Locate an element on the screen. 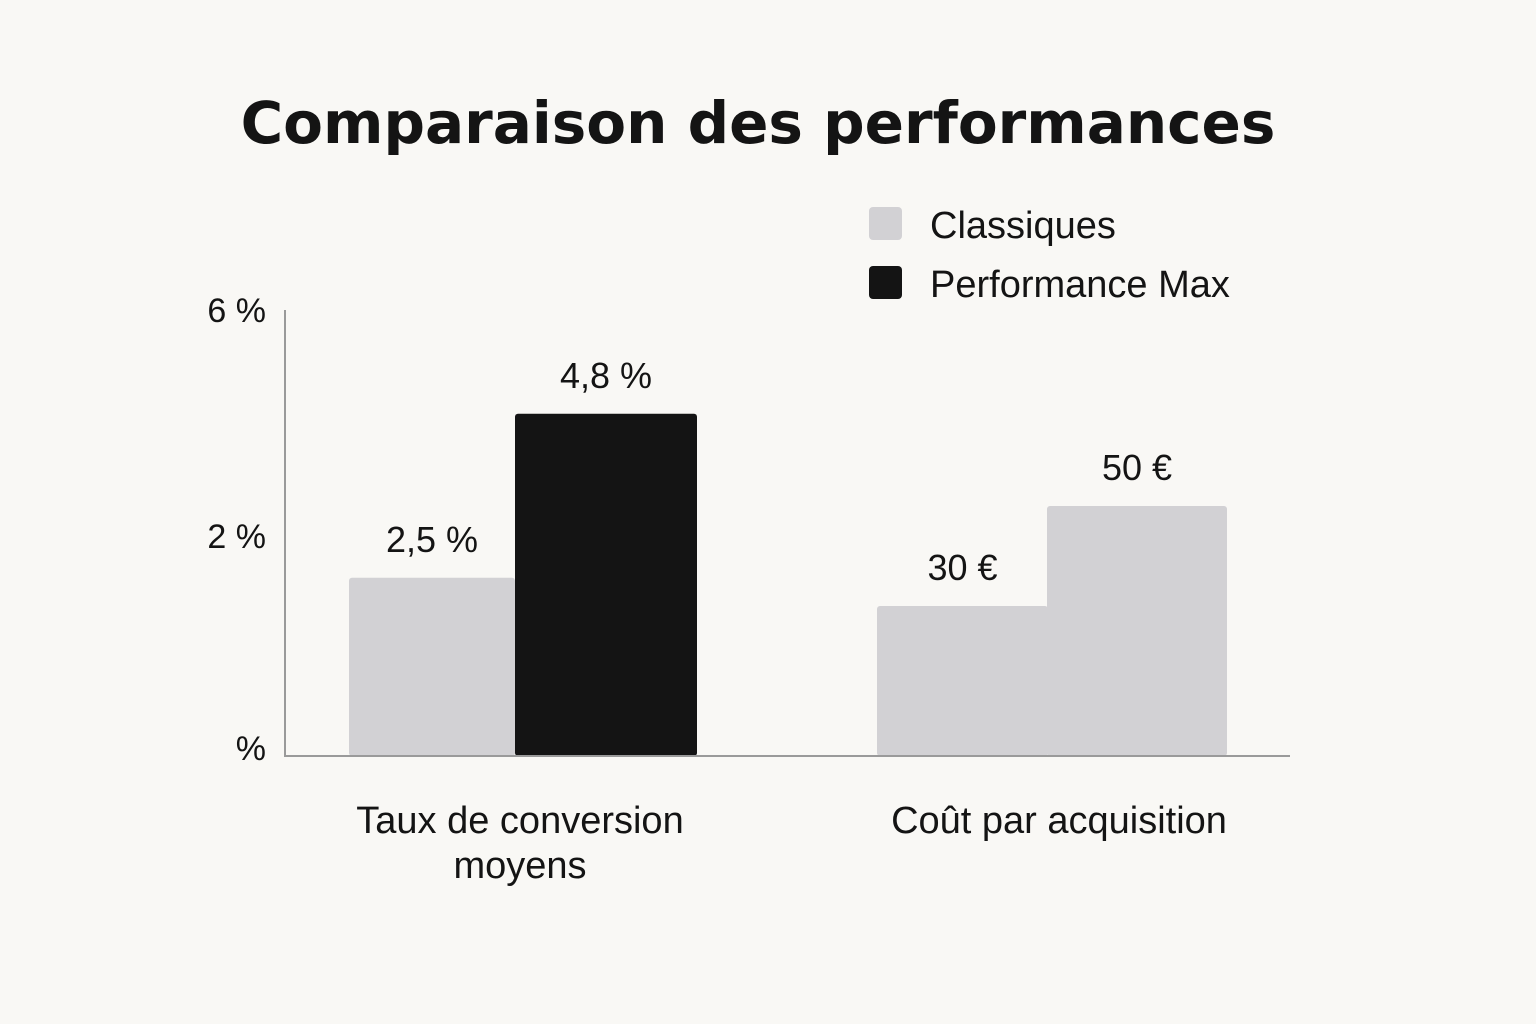 The image size is (1536, 1024). y-axis-ticks: 6 % 2 % % is located at coordinates (236, 530).